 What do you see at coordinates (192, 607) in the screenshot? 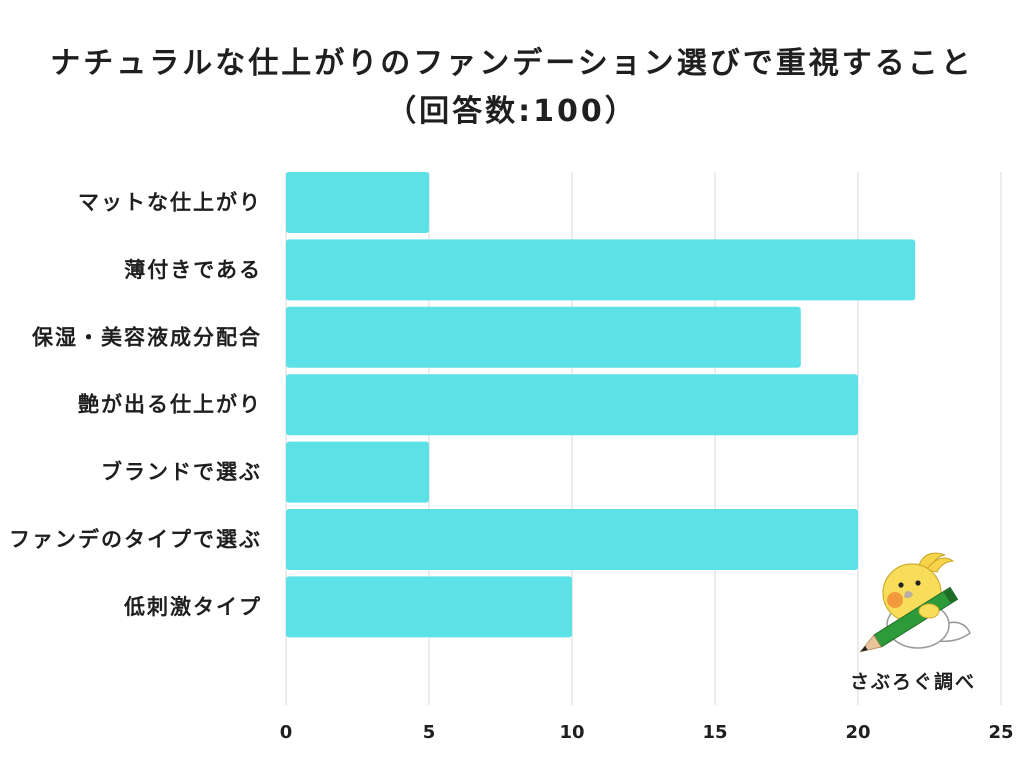
I see `category-label: 低刺激タイプ` at bounding box center [192, 607].